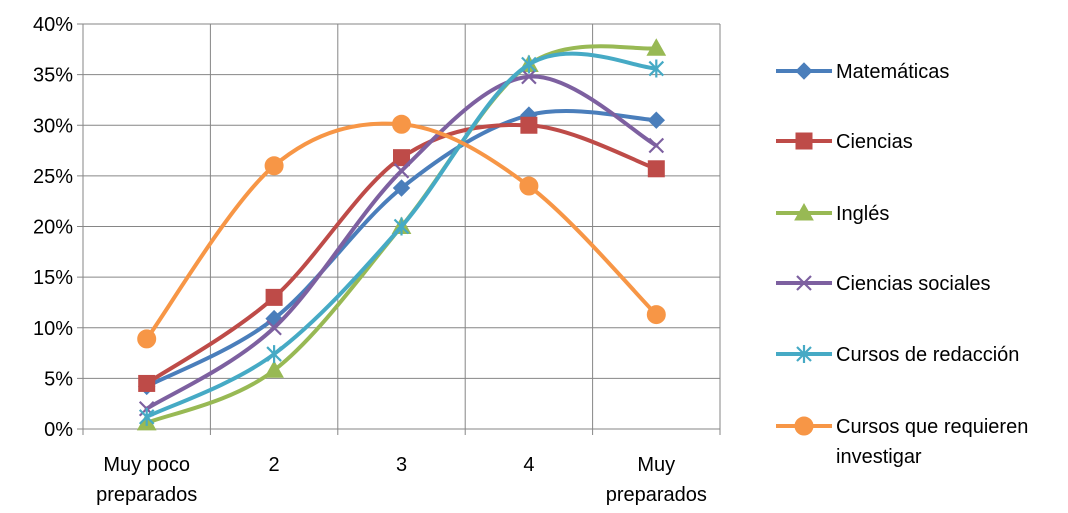  I want to click on y-tick-label: 40%, so click(53, 25).